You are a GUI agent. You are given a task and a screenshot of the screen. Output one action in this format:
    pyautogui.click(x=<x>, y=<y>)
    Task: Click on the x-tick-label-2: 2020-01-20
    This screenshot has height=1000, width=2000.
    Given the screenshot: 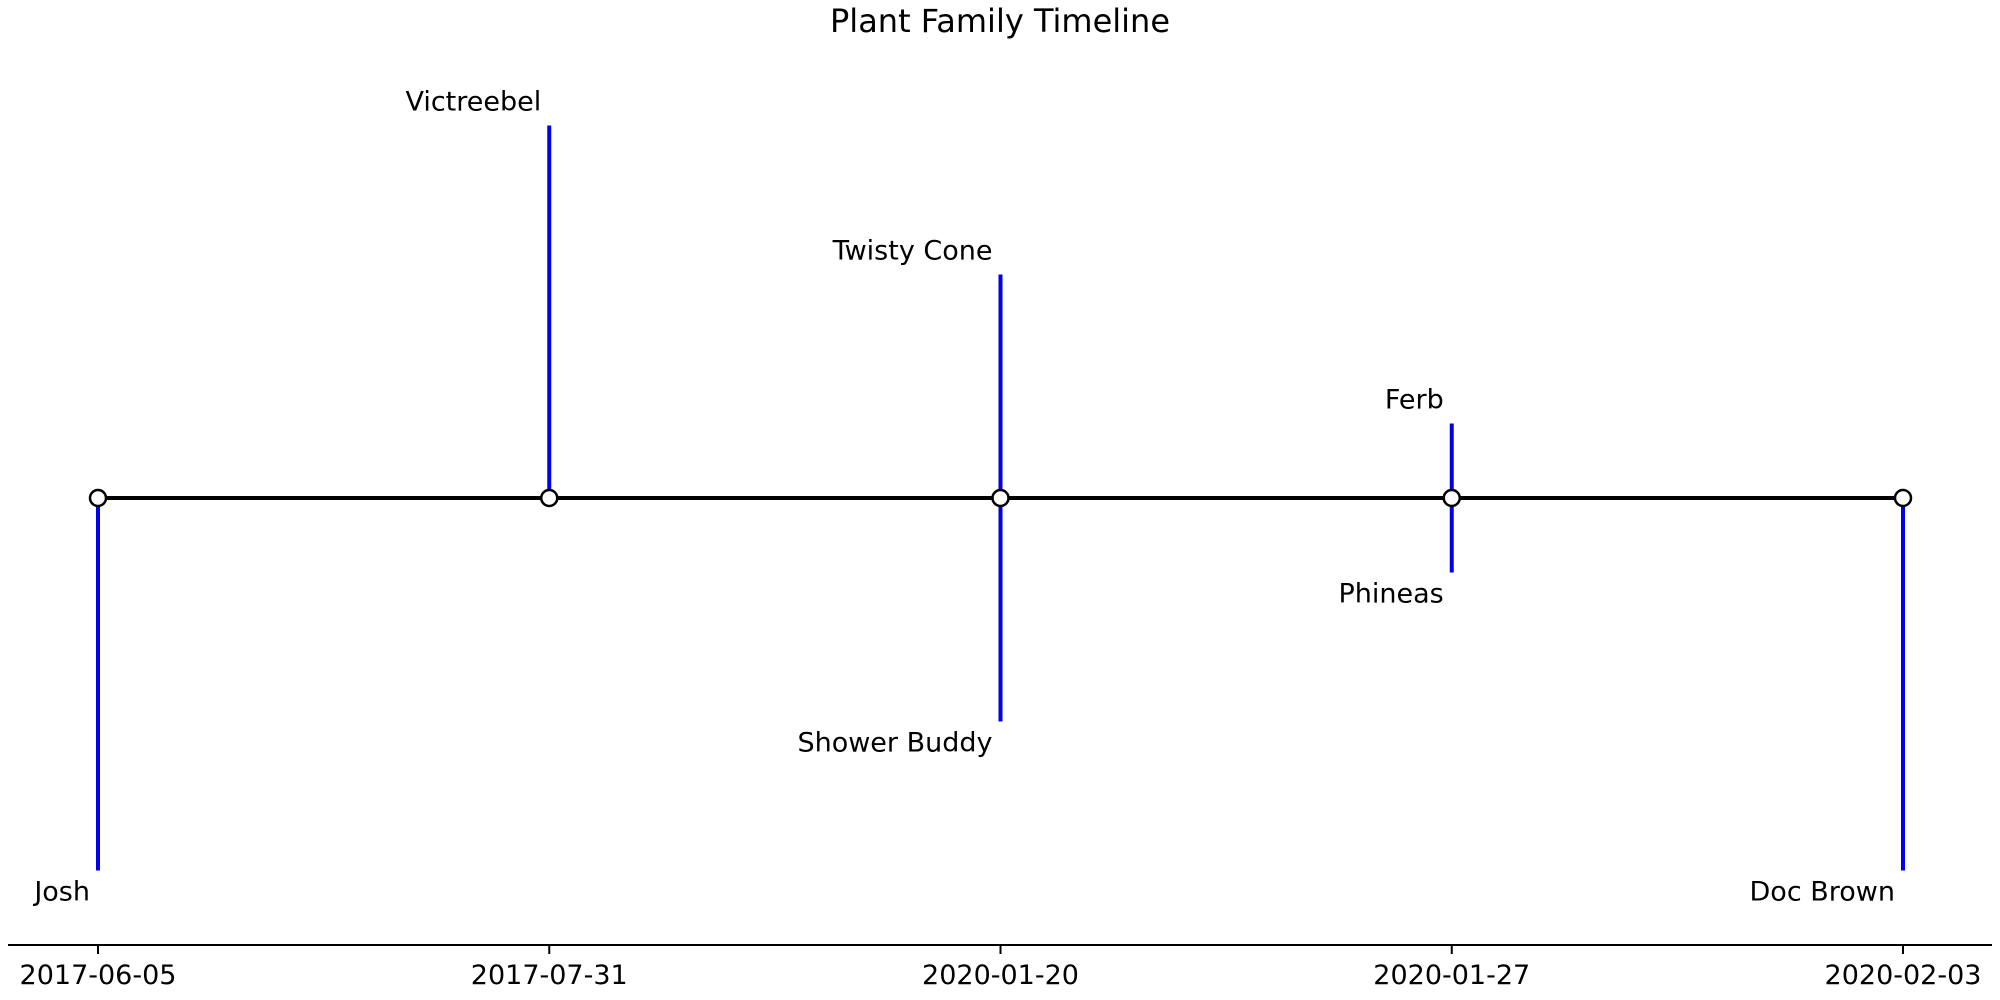 What is the action you would take?
    pyautogui.click(x=1000, y=975)
    